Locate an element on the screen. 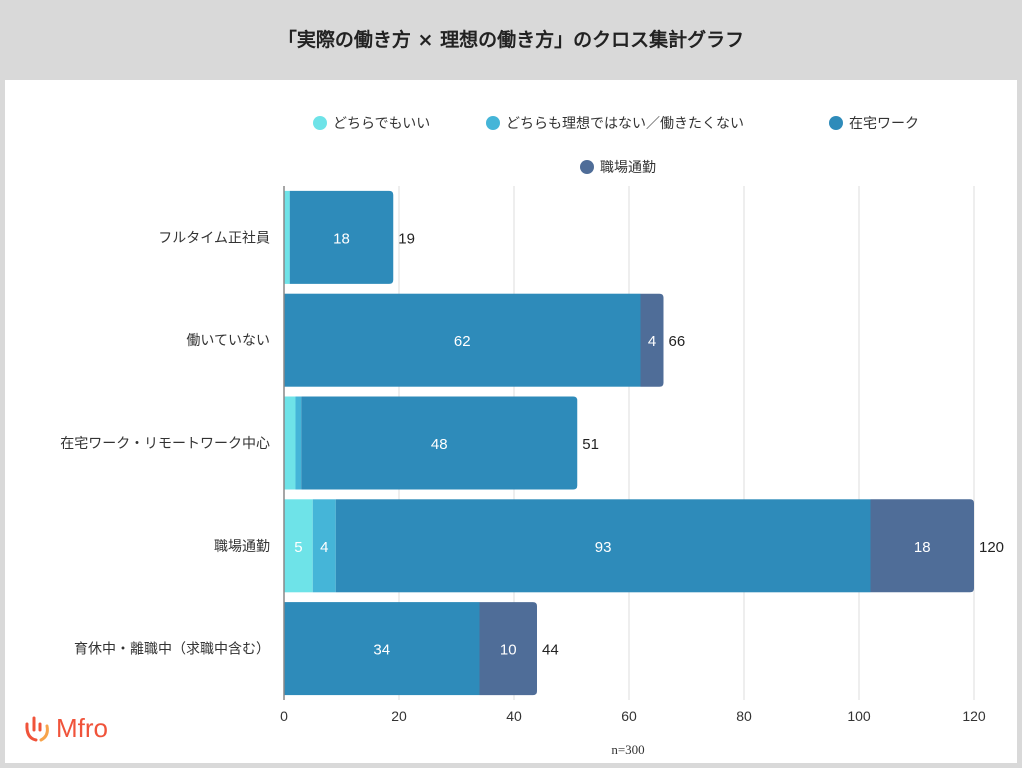 This screenshot has height=768, width=1022. x-tick-label: 60 is located at coordinates (629, 716).